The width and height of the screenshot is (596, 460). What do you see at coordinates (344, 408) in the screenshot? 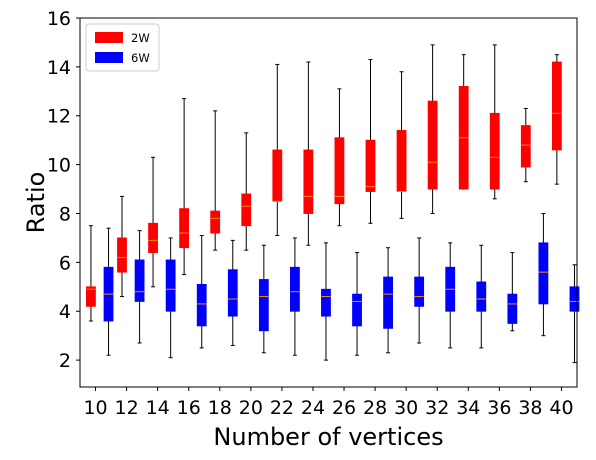
I see `x-tick-label: 26` at bounding box center [344, 408].